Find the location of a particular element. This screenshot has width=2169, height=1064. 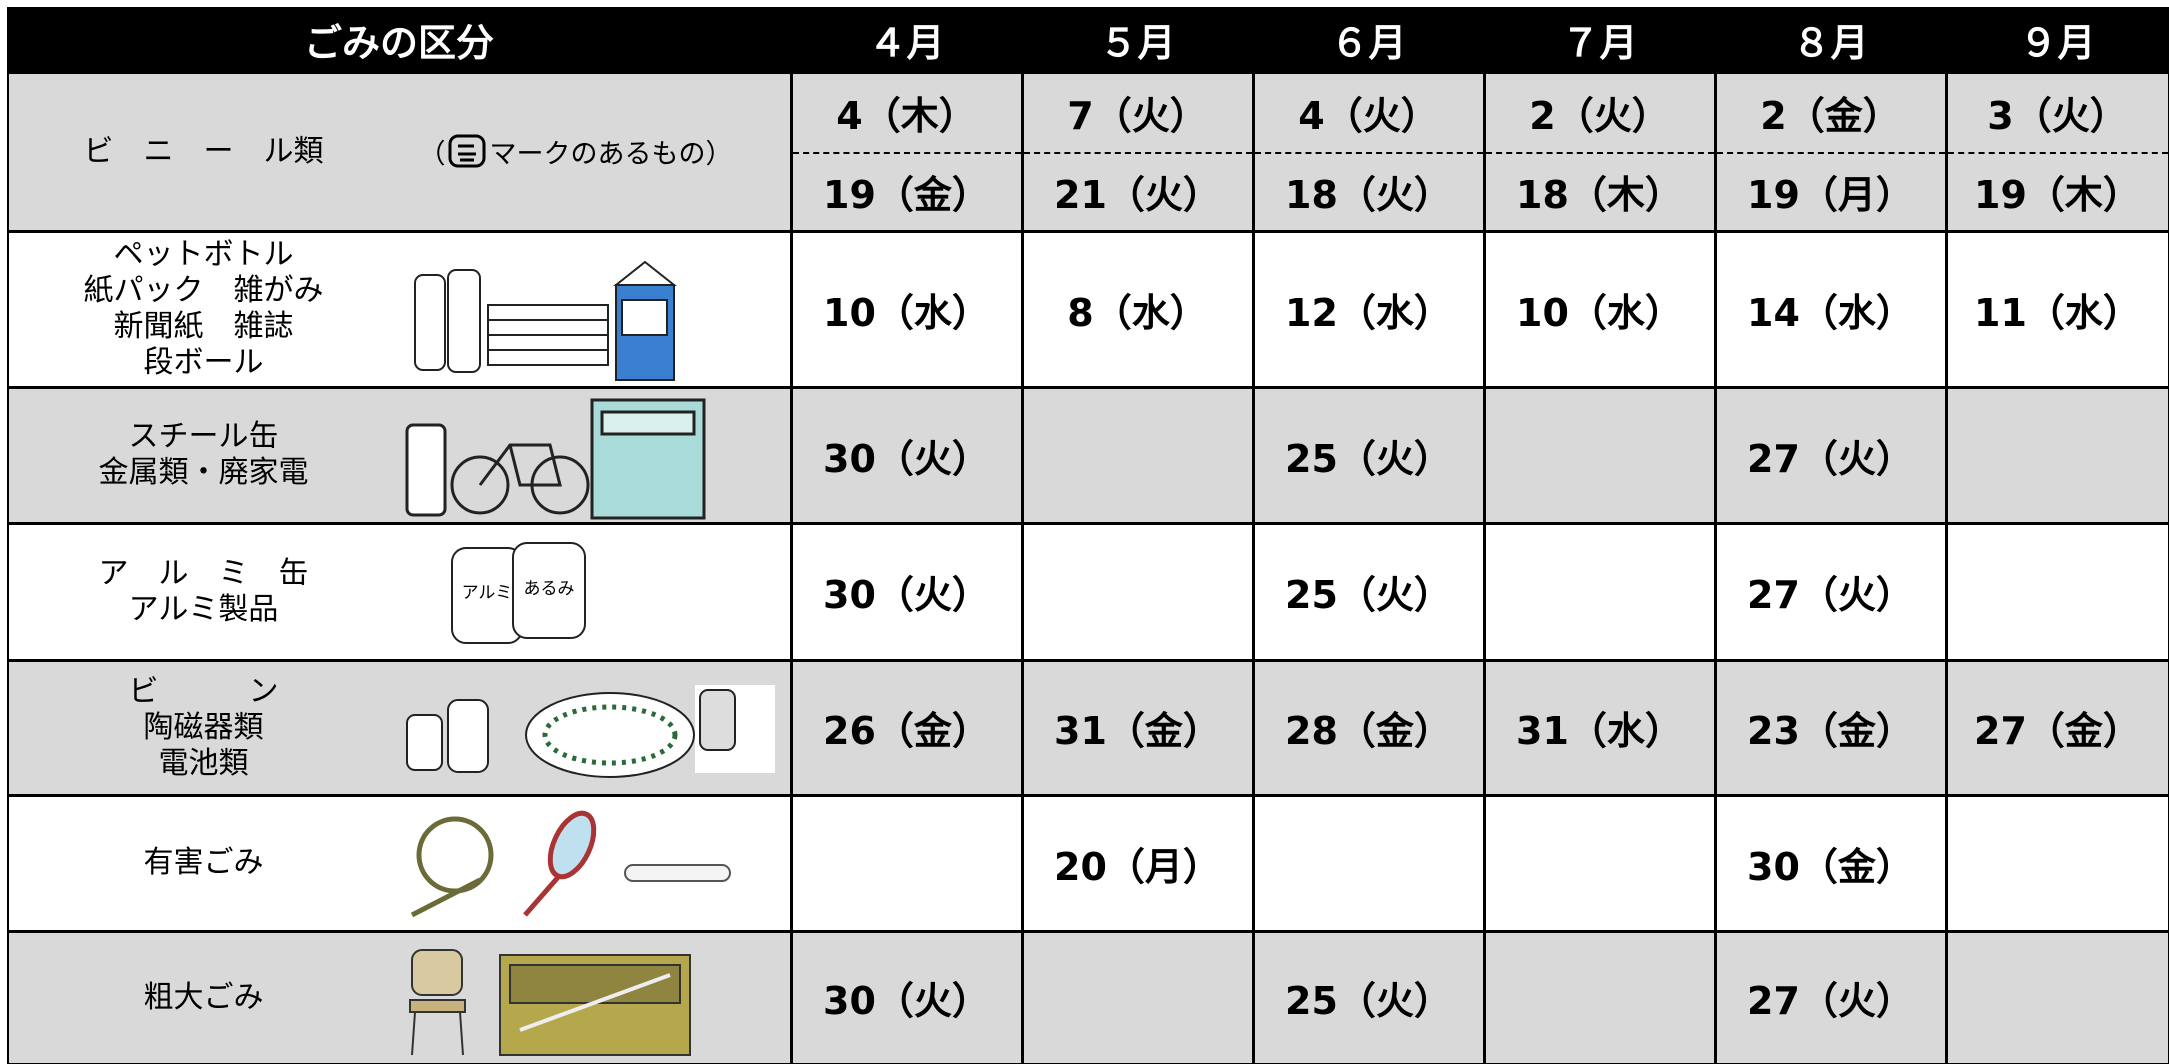

category-note: （ マークのあるもの） is located at coordinates (576, 152).